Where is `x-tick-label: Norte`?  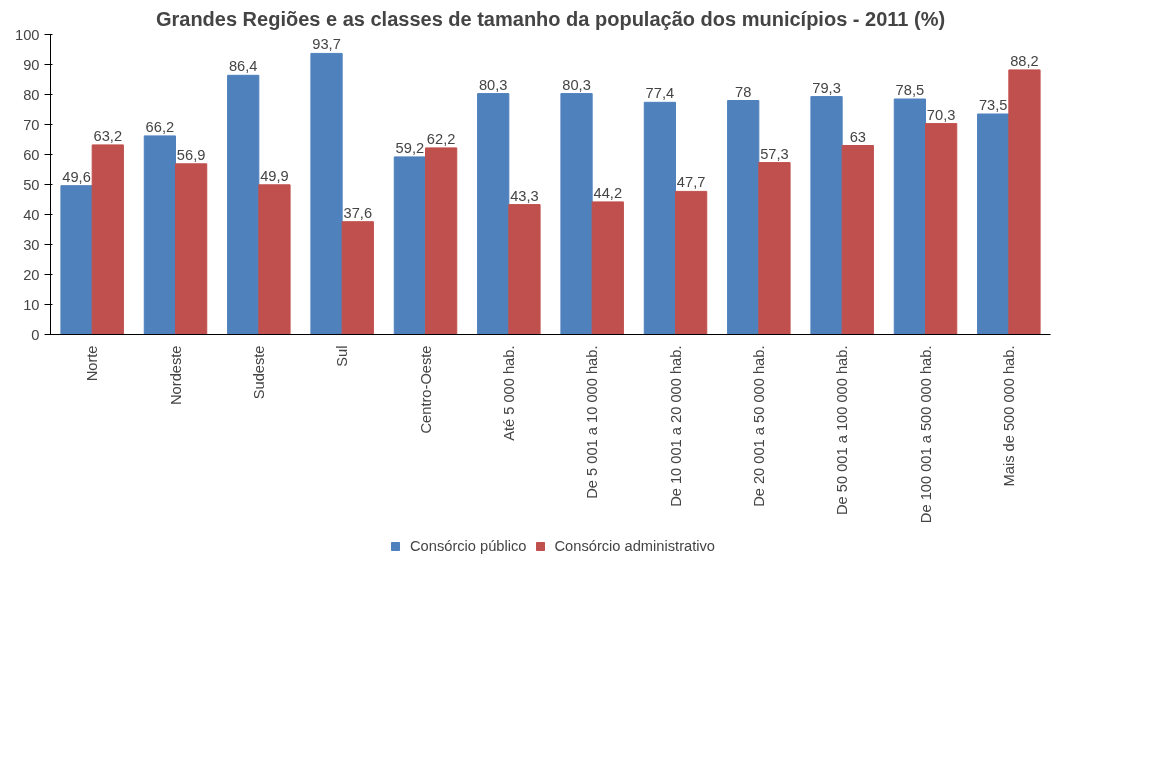 x-tick-label: Norte is located at coordinates (92, 363).